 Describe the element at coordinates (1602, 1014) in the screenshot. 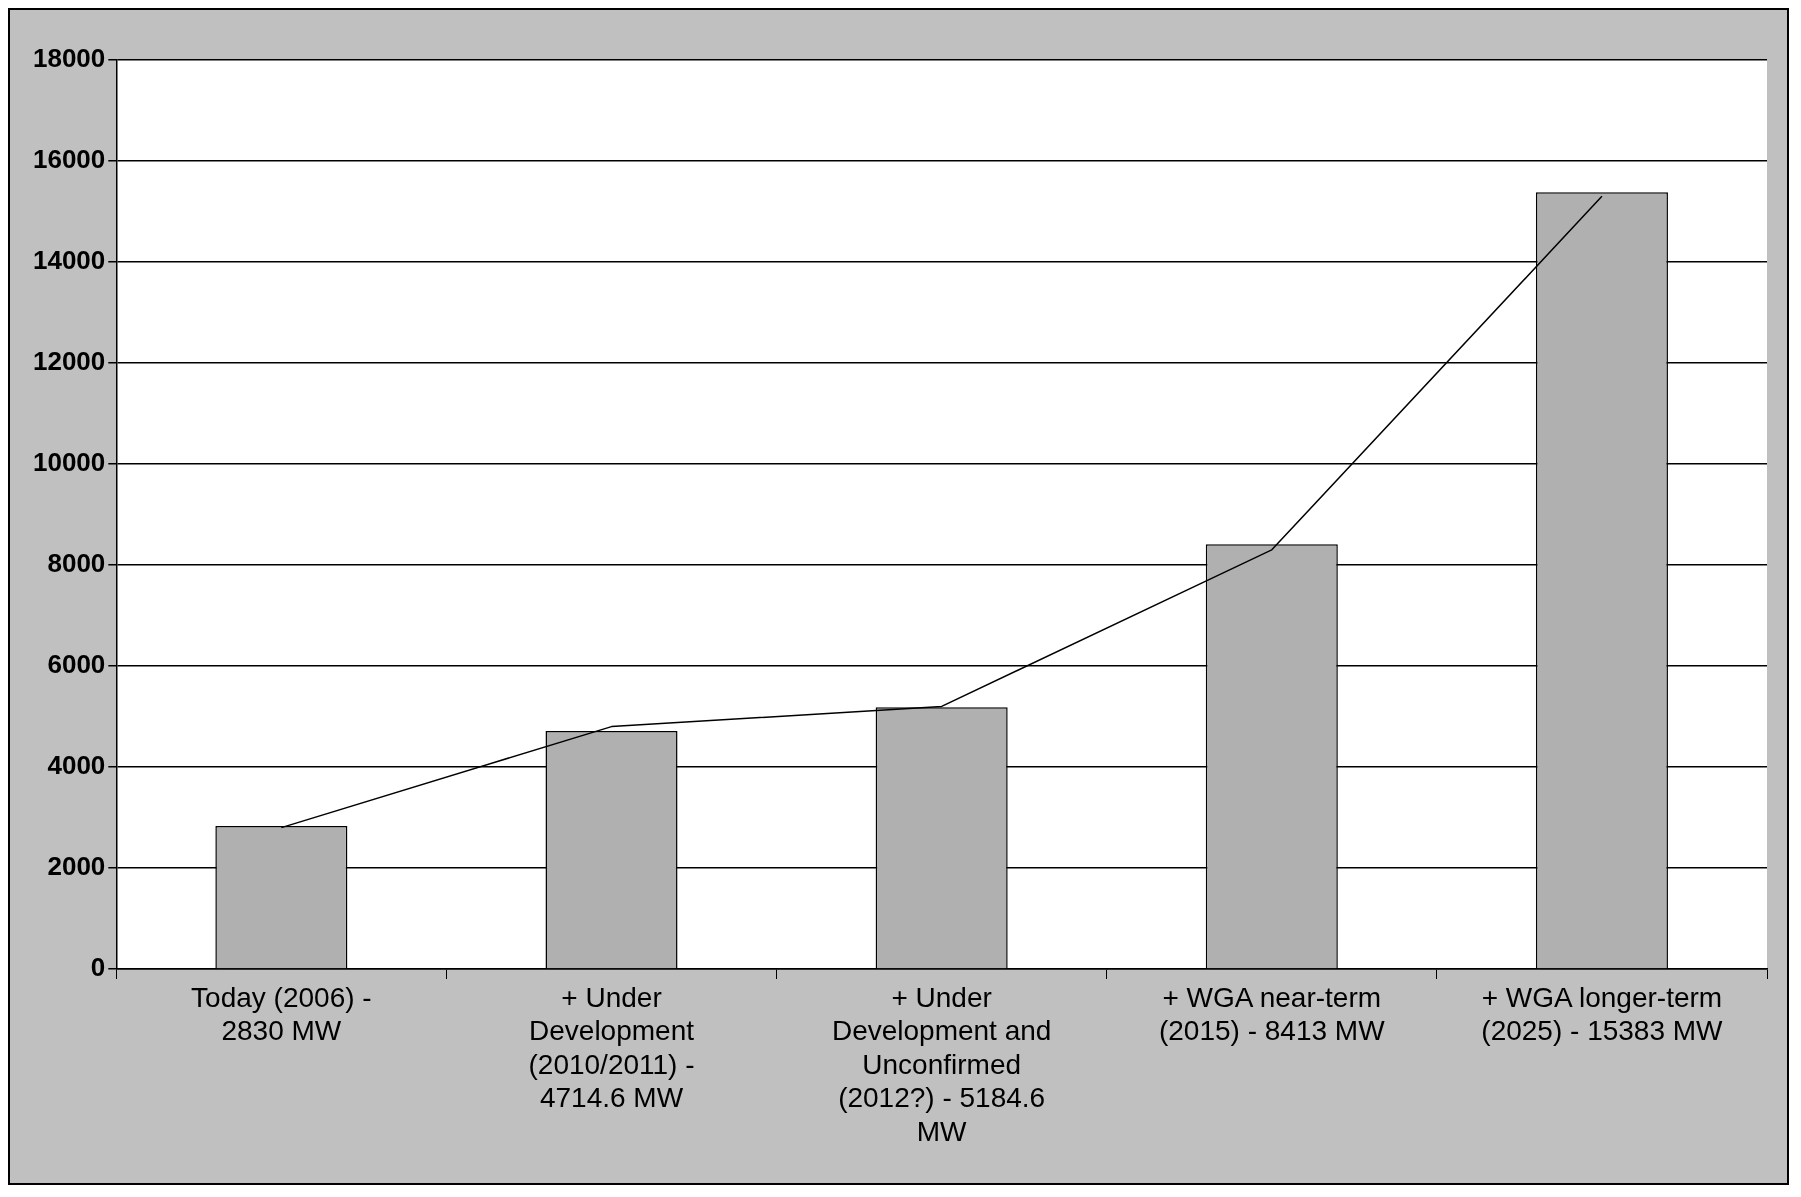

I see `x-tick-label: + WGA longer-term (2025) - 15383 MW` at that location.